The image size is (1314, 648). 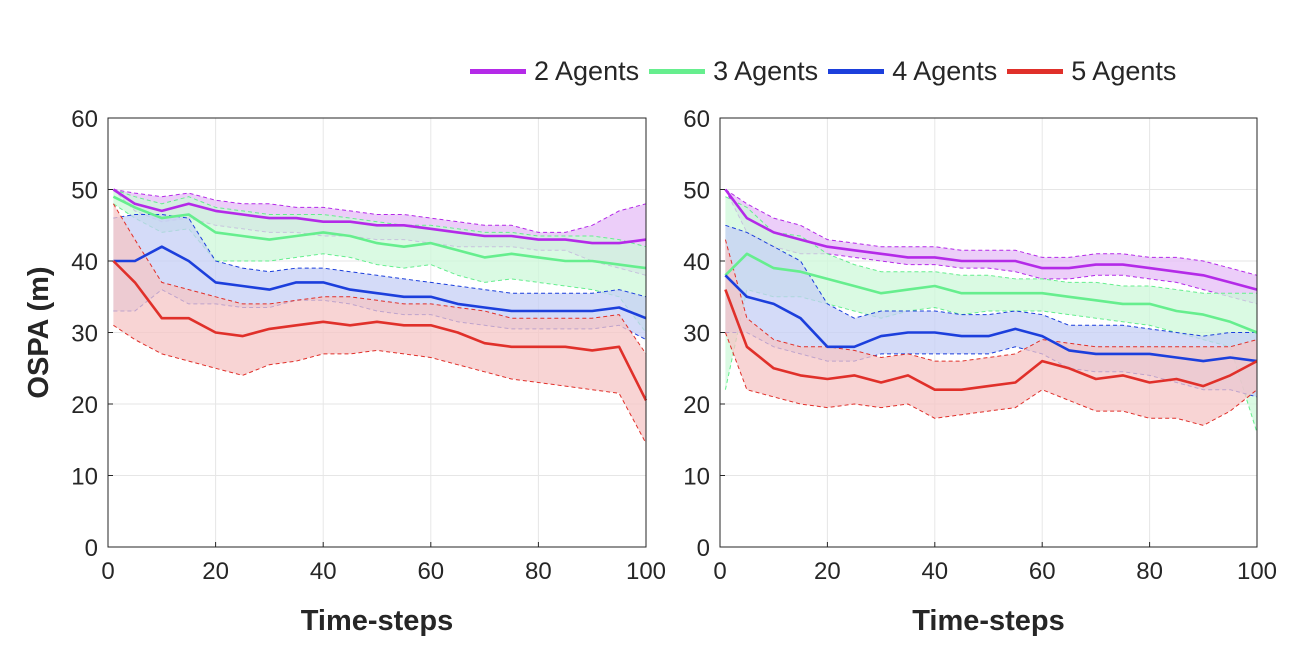 What do you see at coordinates (1124, 70) in the screenshot?
I see `legend-label: 5 Agents` at bounding box center [1124, 70].